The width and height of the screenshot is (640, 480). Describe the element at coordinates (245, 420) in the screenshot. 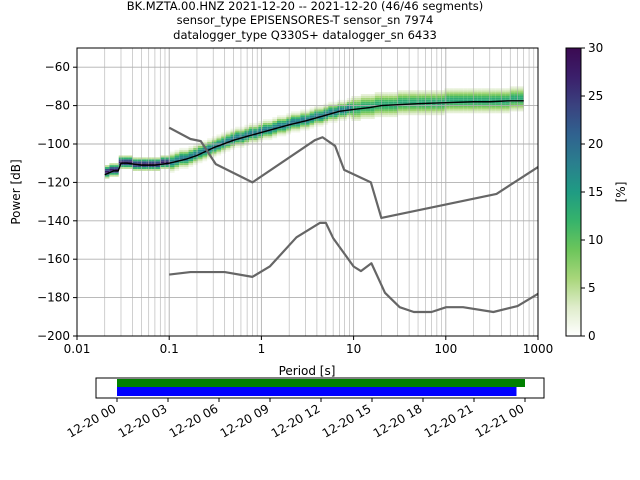

I see `timeline-tick-label: 12-20 09` at that location.